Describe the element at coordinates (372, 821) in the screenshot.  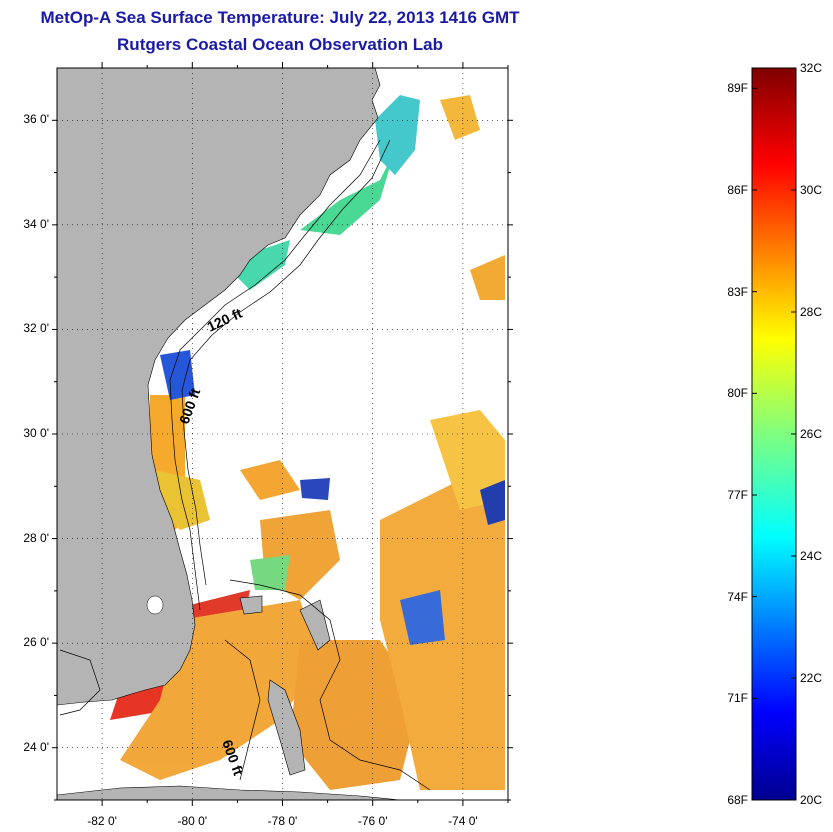
I see `lon-tick-label: -76 0'` at that location.